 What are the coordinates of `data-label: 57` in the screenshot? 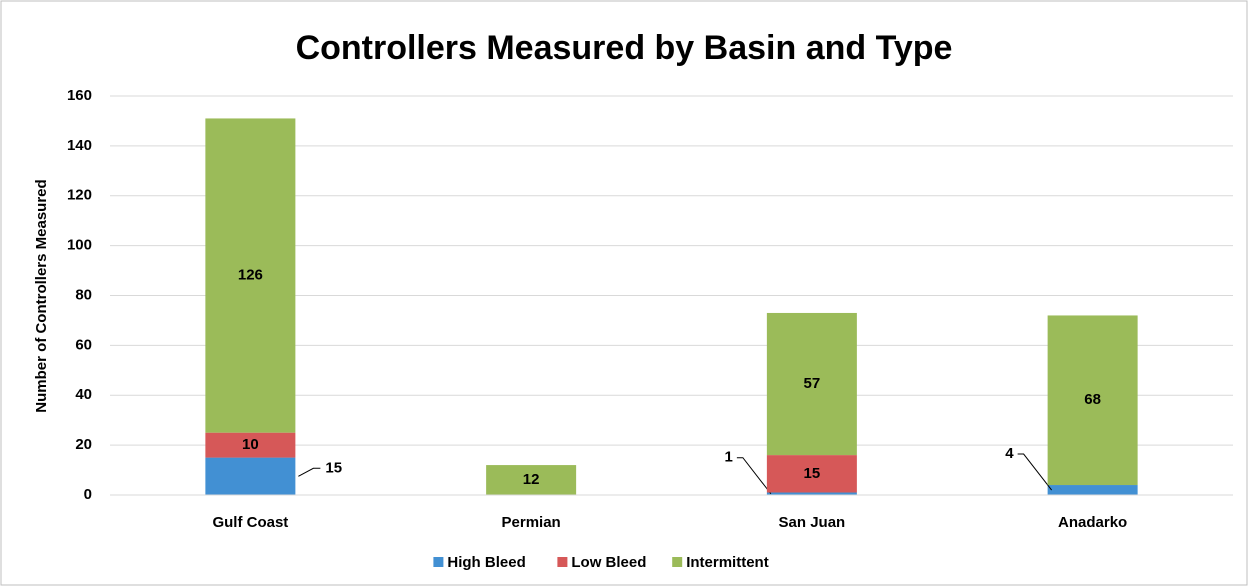 It's located at (812, 383).